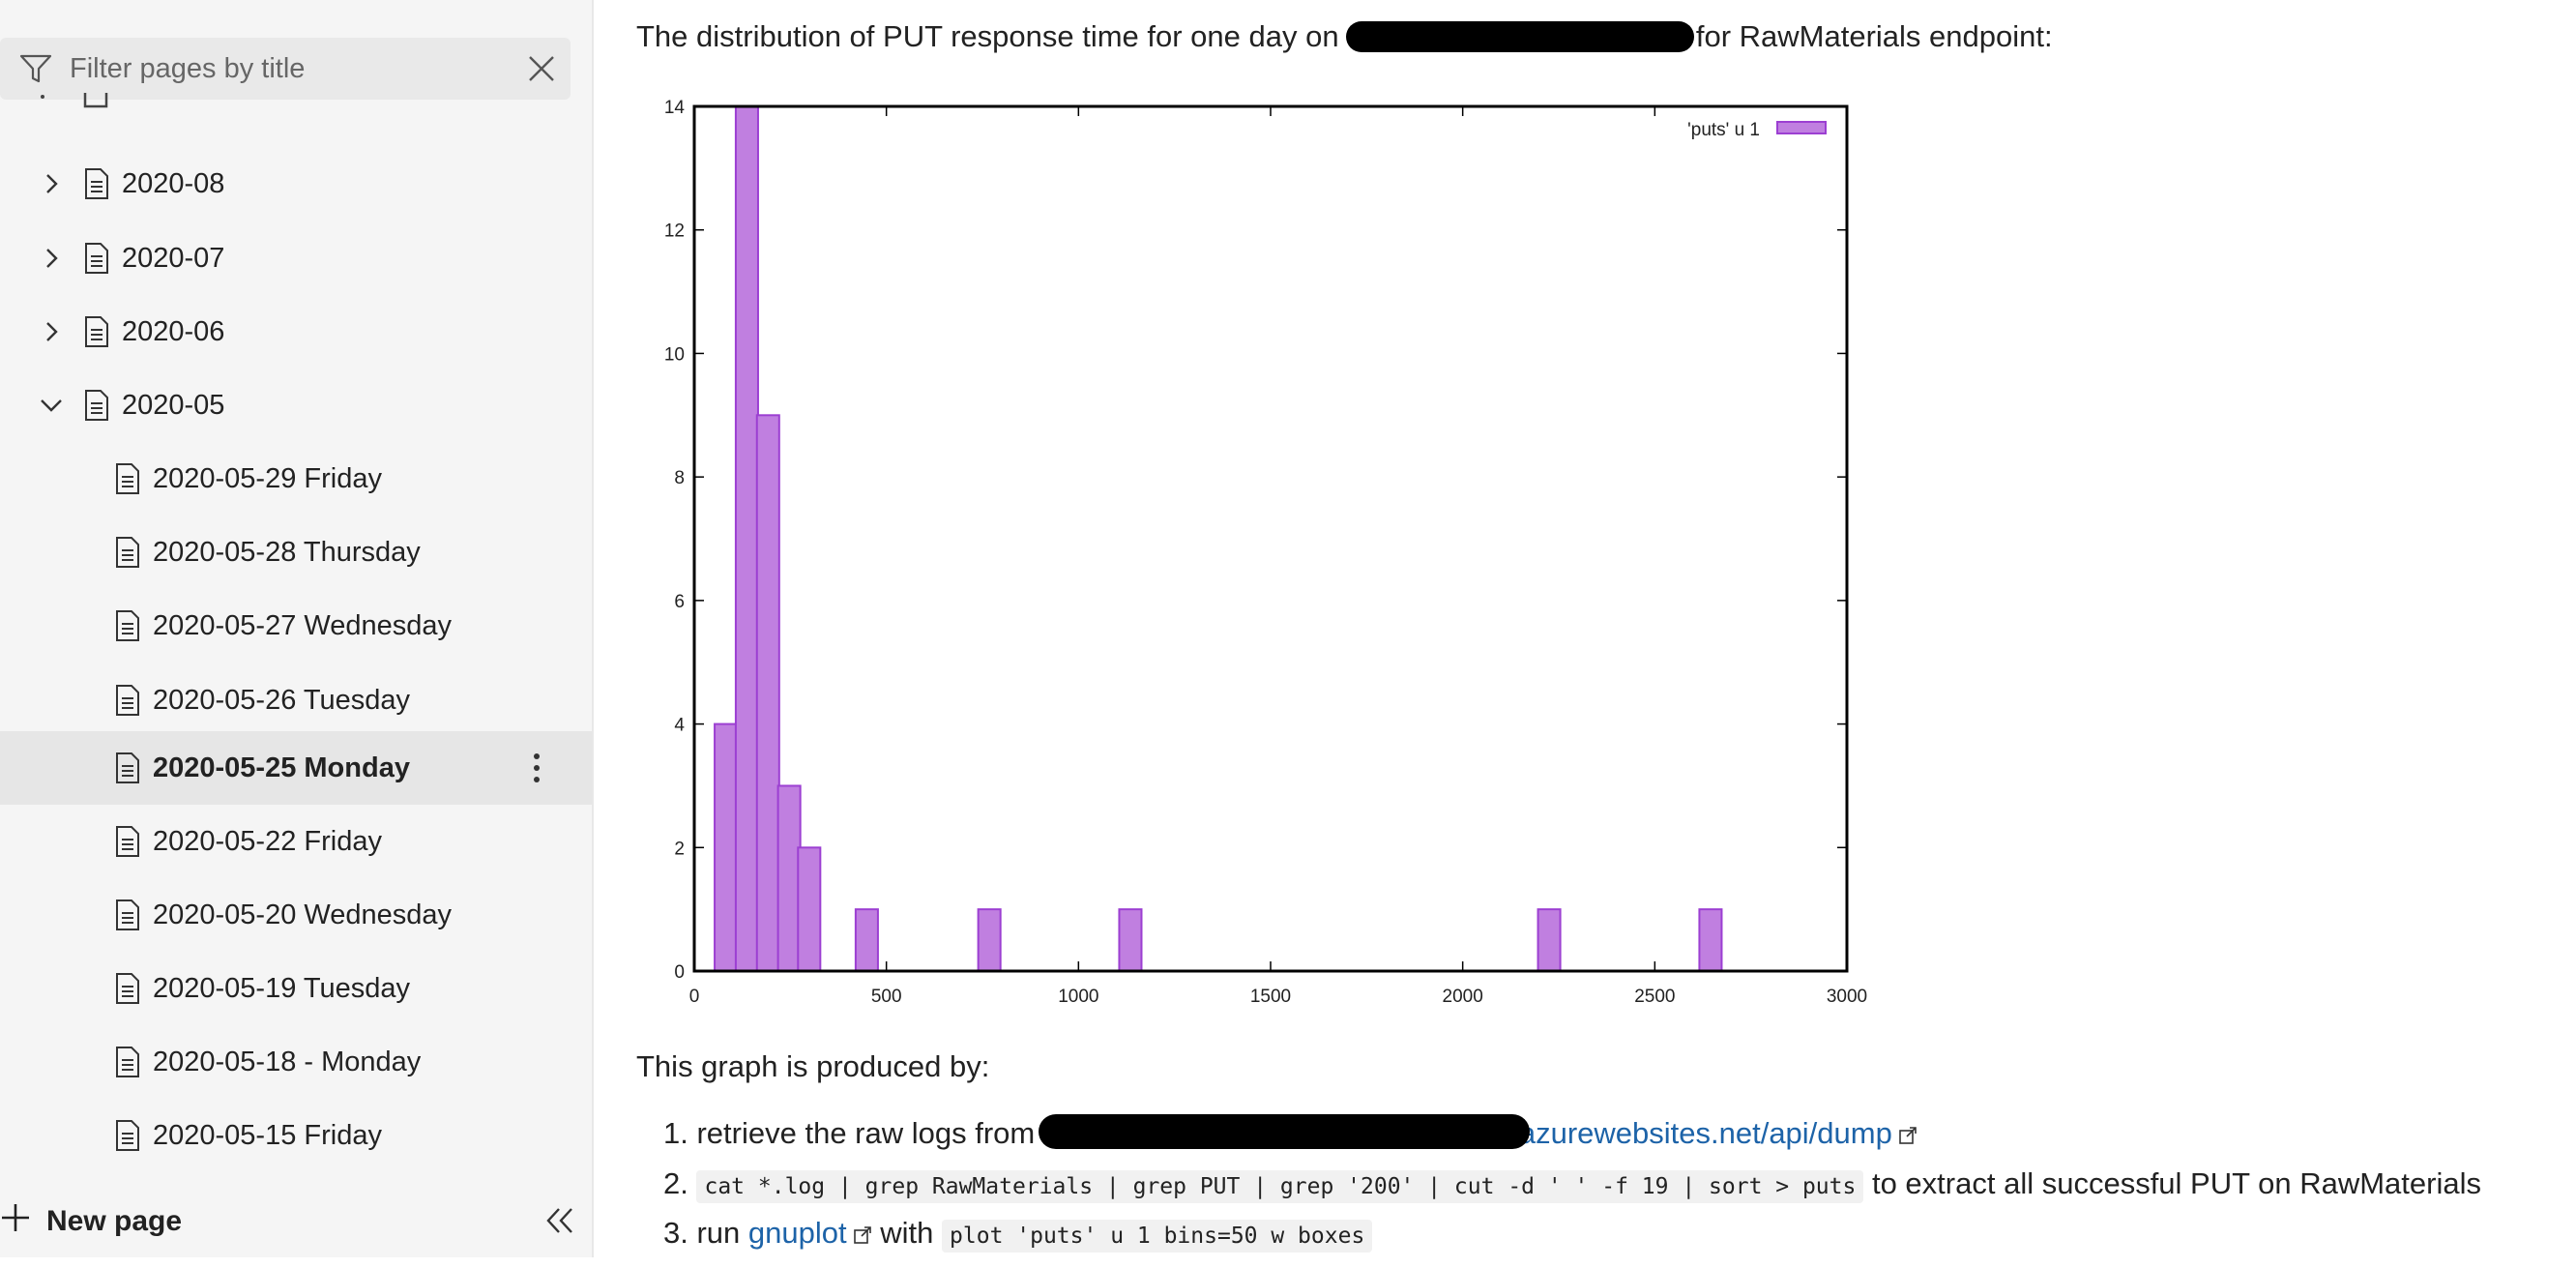 This screenshot has width=2576, height=1268. Describe the element at coordinates (173, 331) in the screenshot. I see `tree-item-label: 2020-06` at that location.